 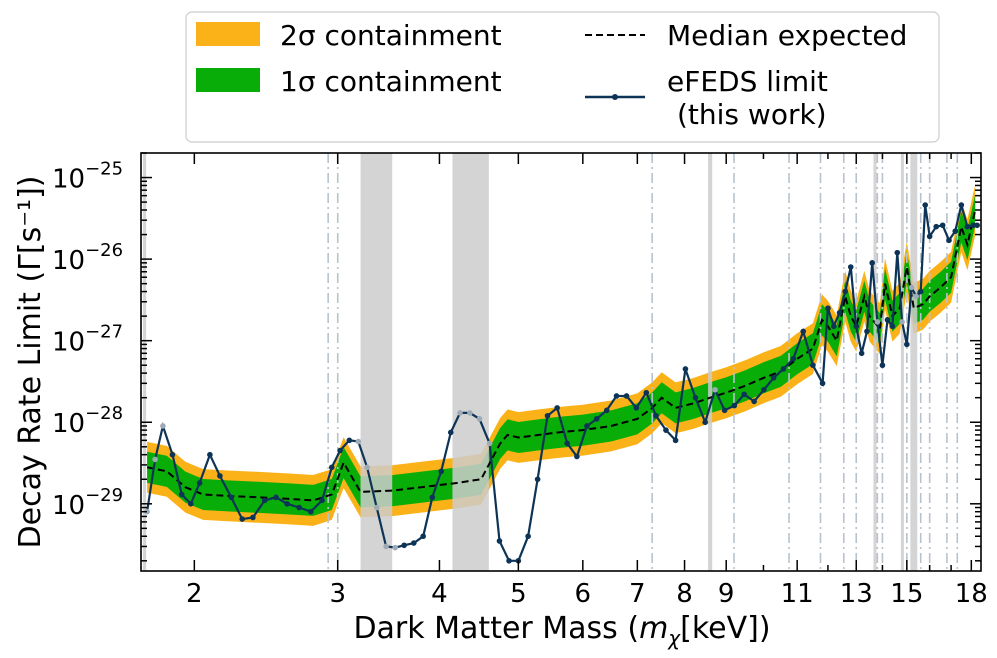 What do you see at coordinates (87, 503) in the screenshot?
I see `y-tick-label: 10−29` at bounding box center [87, 503].